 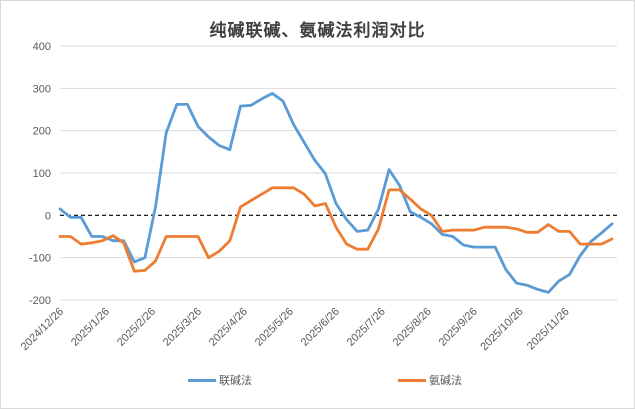 What do you see at coordinates (42, 329) in the screenshot?
I see `x-tick-label: 2024/12/26` at bounding box center [42, 329].